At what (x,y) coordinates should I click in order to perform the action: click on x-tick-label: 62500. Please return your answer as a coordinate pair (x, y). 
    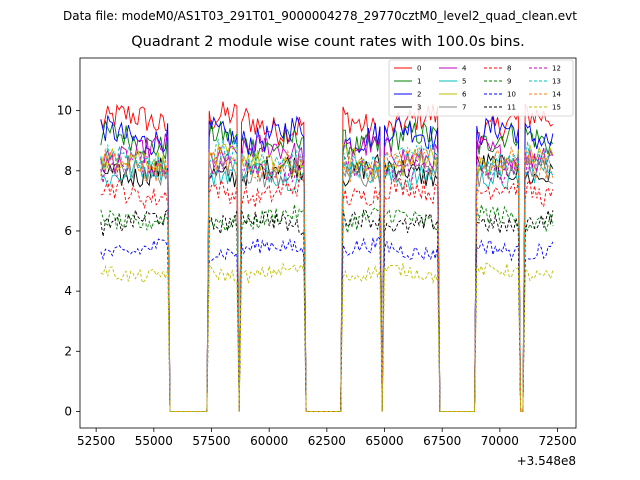
    Looking at the image, I should click on (327, 441).